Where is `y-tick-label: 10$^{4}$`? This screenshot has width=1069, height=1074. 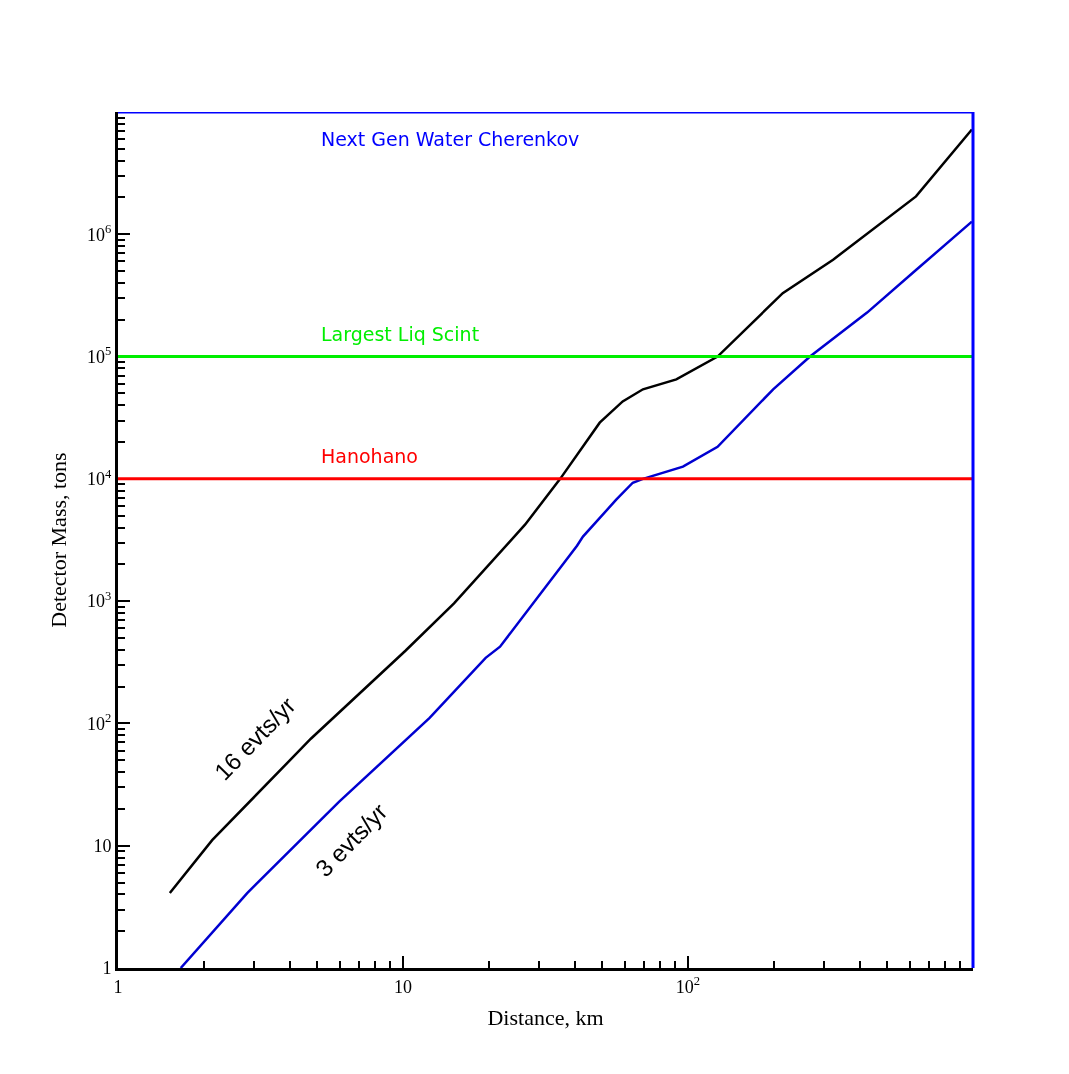 y-tick-label: 10$^{4}$ is located at coordinates (100, 478).